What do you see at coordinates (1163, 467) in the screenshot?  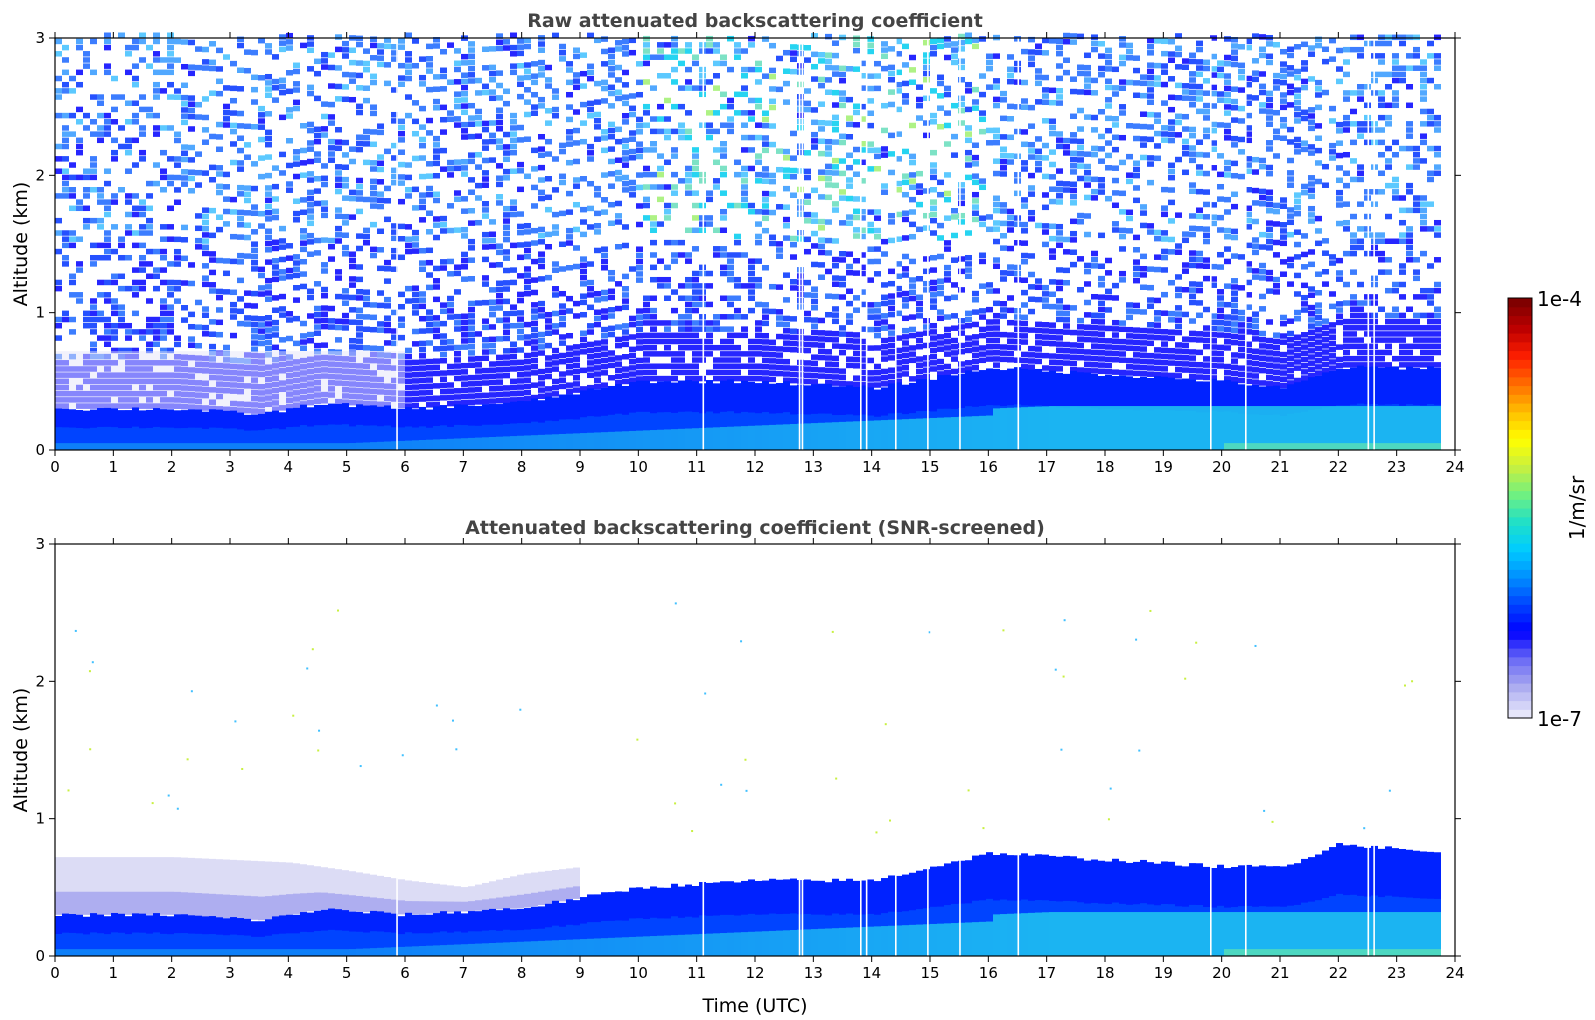 I see `x-tick-label: 19` at bounding box center [1163, 467].